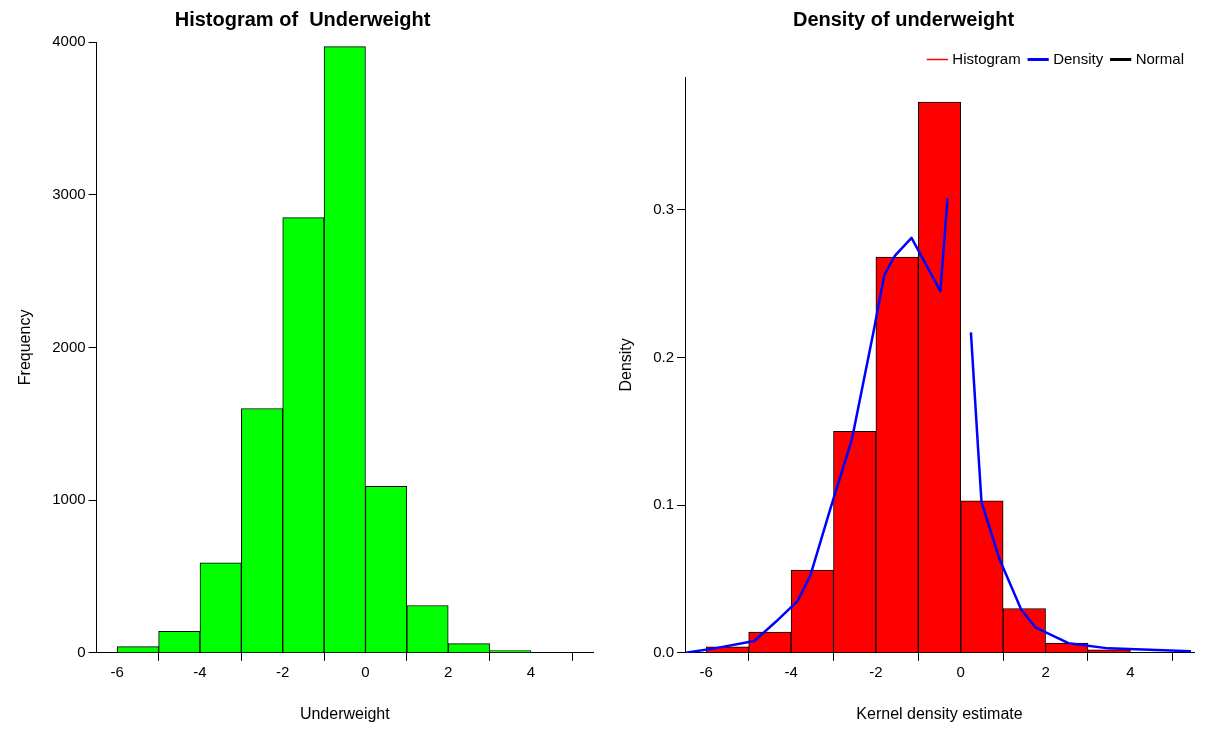  What do you see at coordinates (345, 713) in the screenshot?
I see `x-axis-title: Underweight` at bounding box center [345, 713].